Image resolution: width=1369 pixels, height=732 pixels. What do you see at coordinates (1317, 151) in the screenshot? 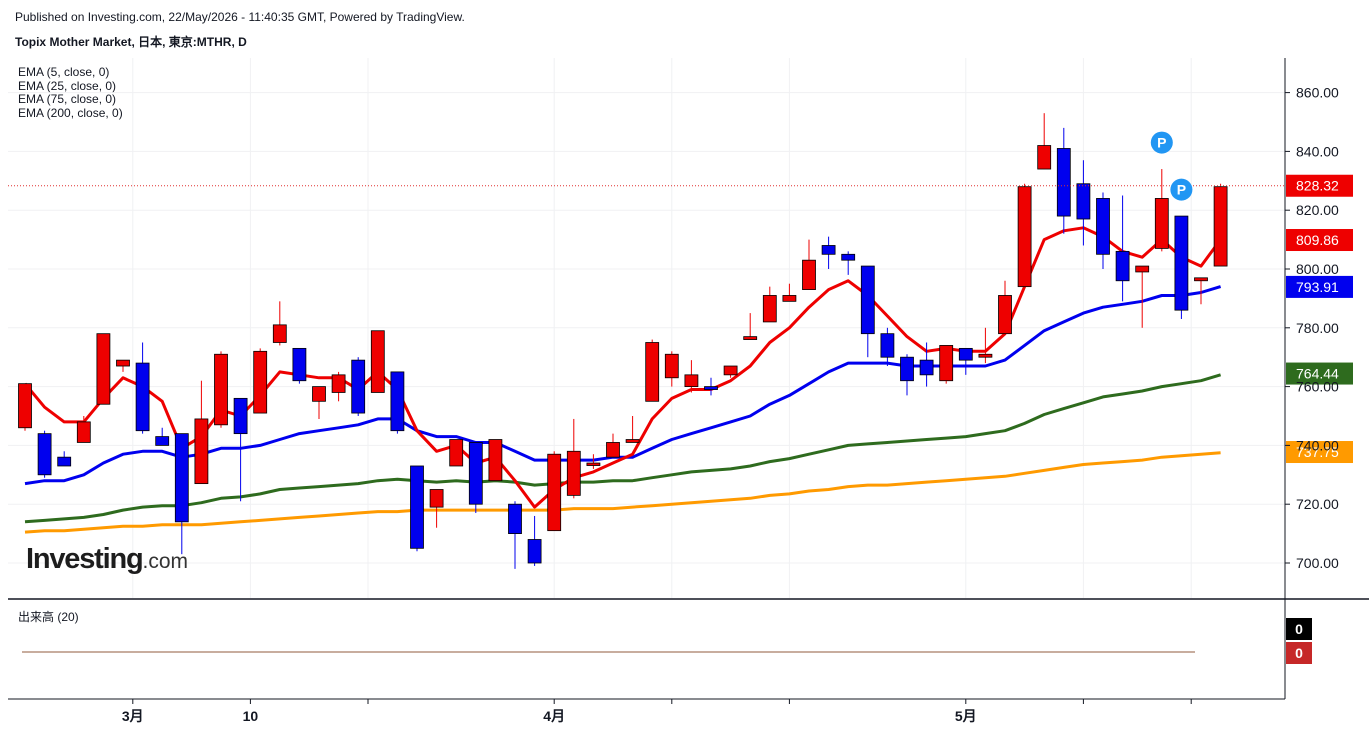
I see `y-tick-label: 840.00` at bounding box center [1317, 151].